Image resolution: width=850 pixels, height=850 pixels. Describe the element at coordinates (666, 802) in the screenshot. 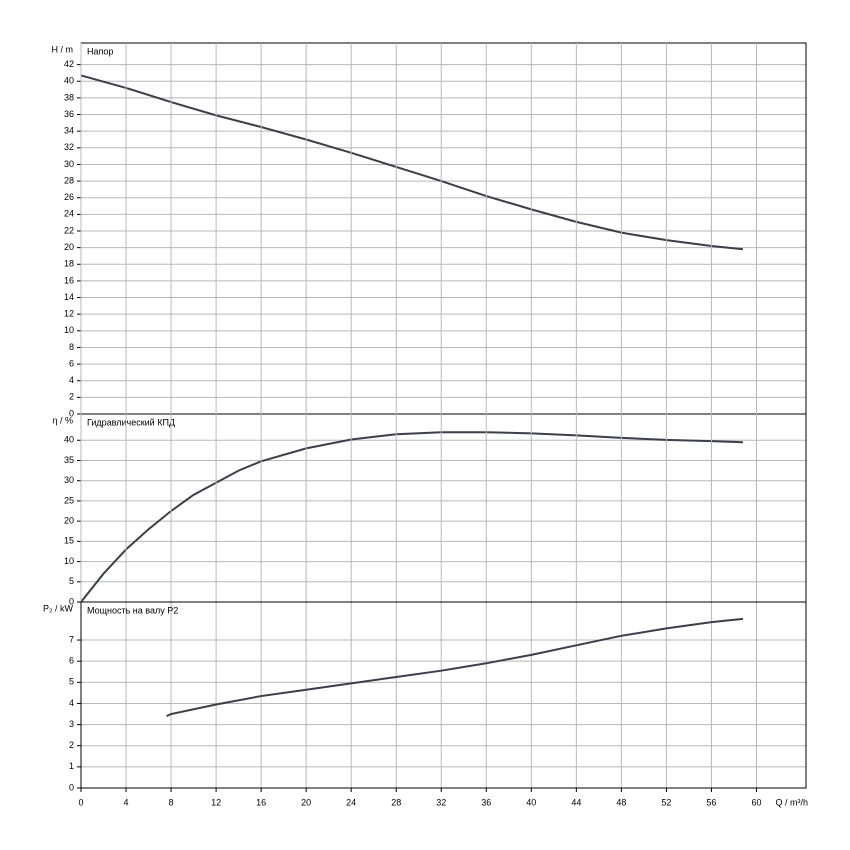

I see `x-tick-label: 52` at that location.